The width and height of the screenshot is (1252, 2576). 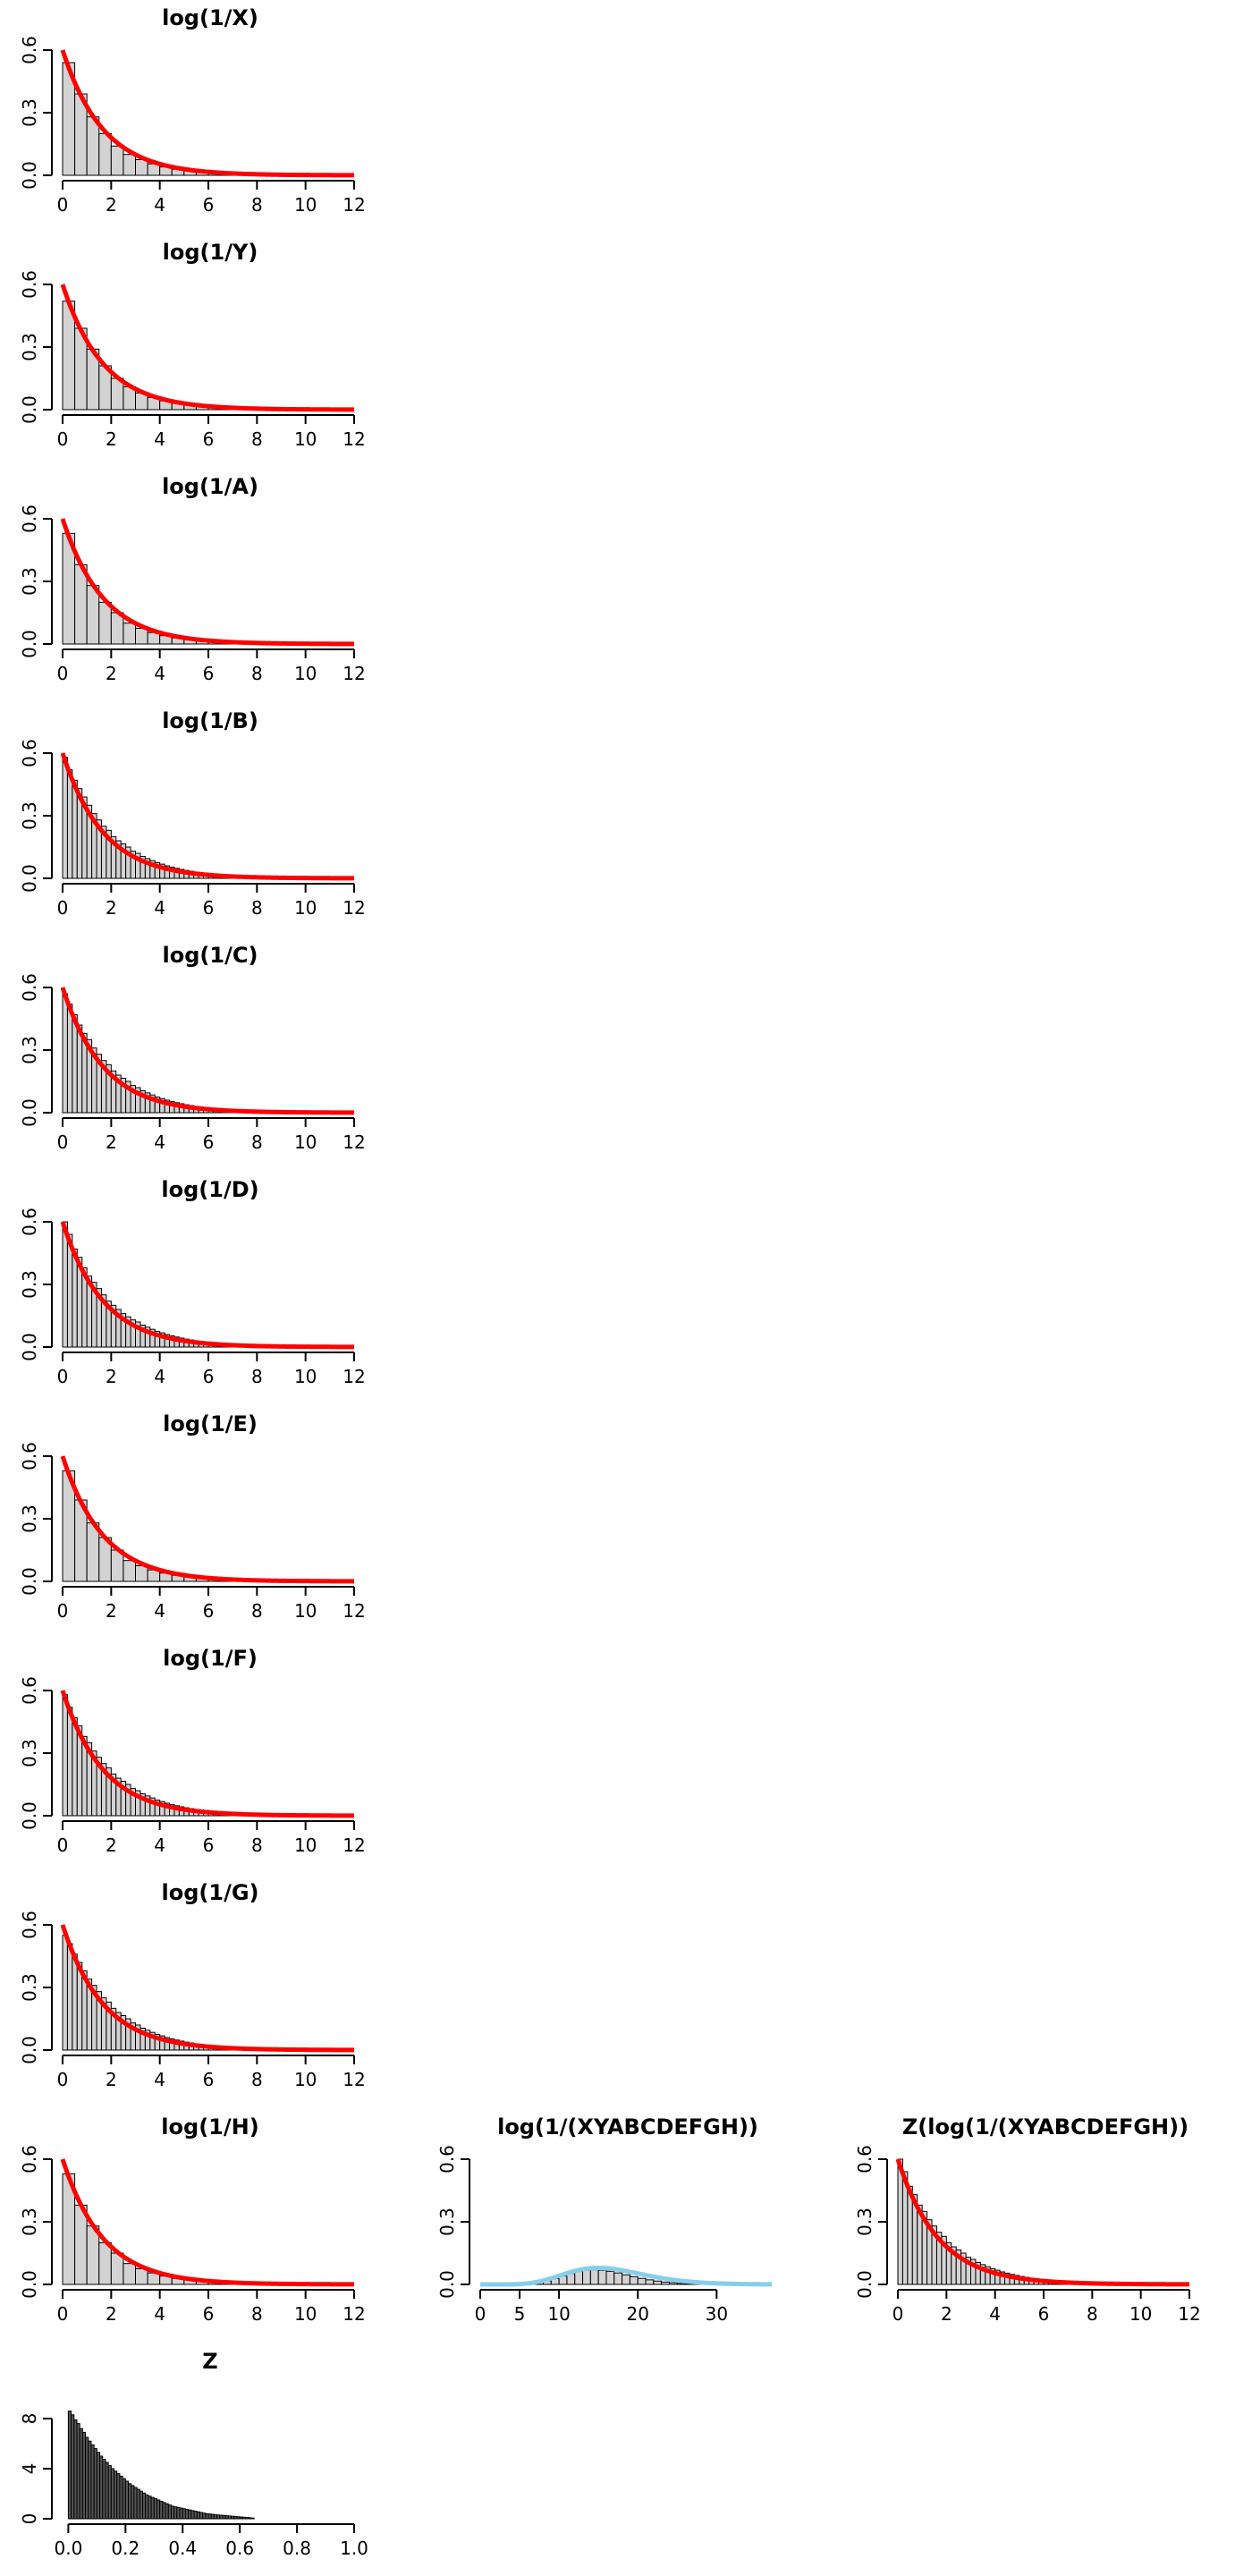 I want to click on y-tick-label: 4, so click(x=30, y=2469).